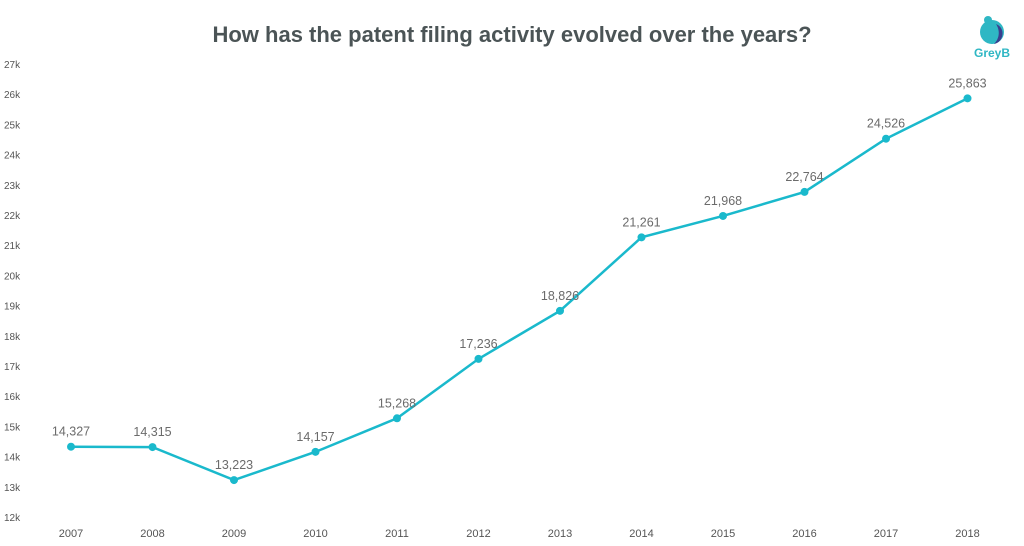 This screenshot has width=1024, height=546. Describe the element at coordinates (315, 534) in the screenshot. I see `x-tick-label: 2010` at that location.